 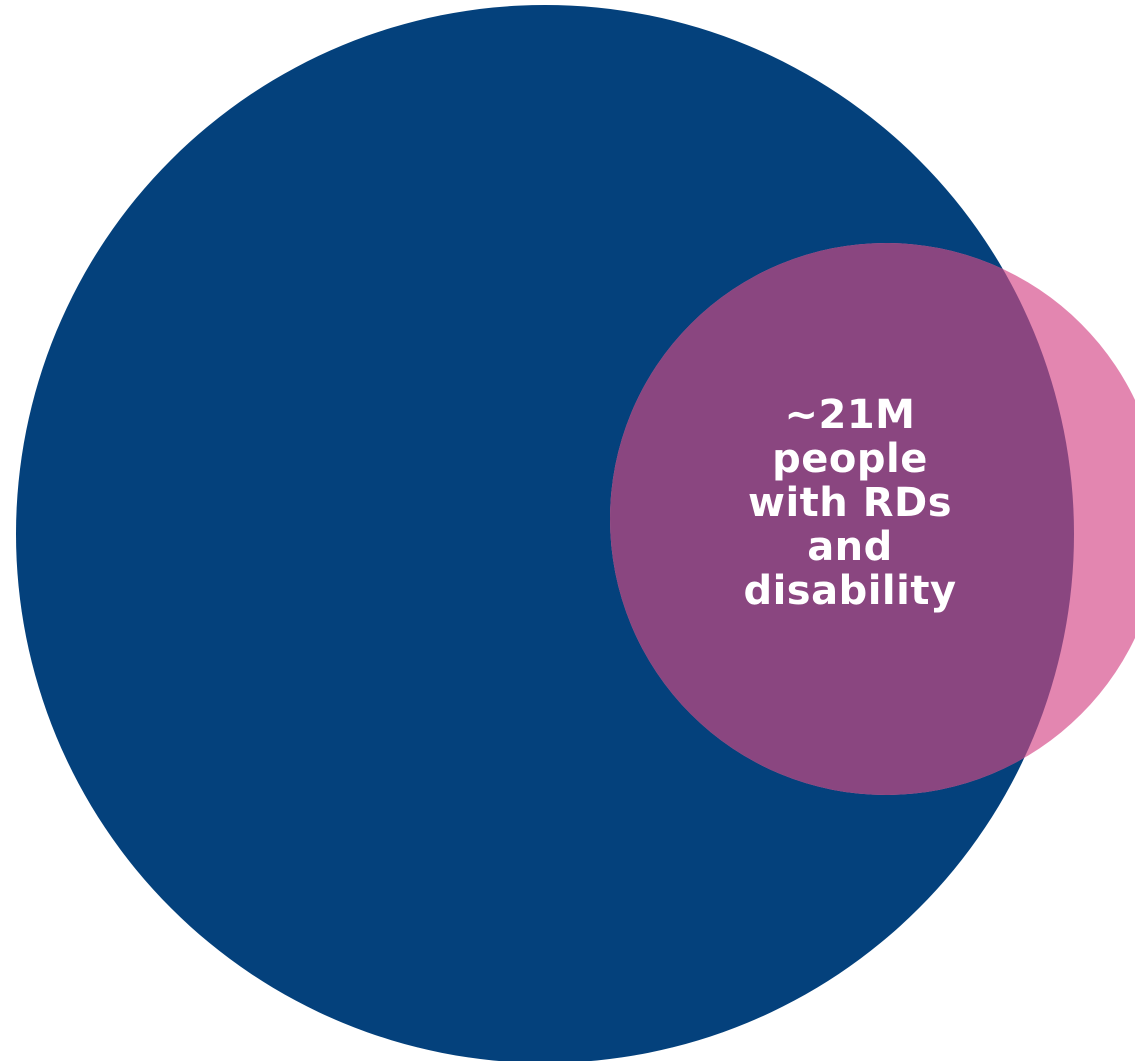 I want to click on overlap-label-line: people, so click(x=850, y=459).